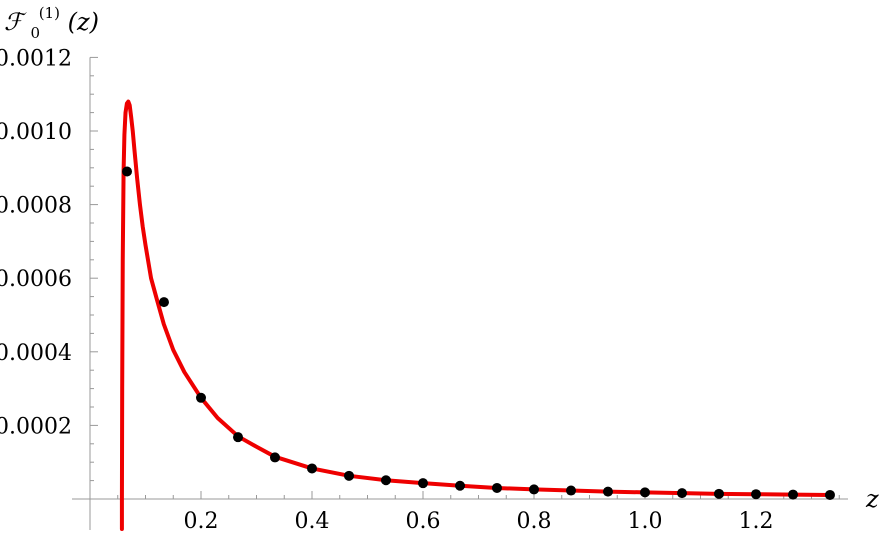 This screenshot has height=538, width=885. Describe the element at coordinates (36, 58) in the screenshot. I see `y-tick-label: 0.0012` at that location.